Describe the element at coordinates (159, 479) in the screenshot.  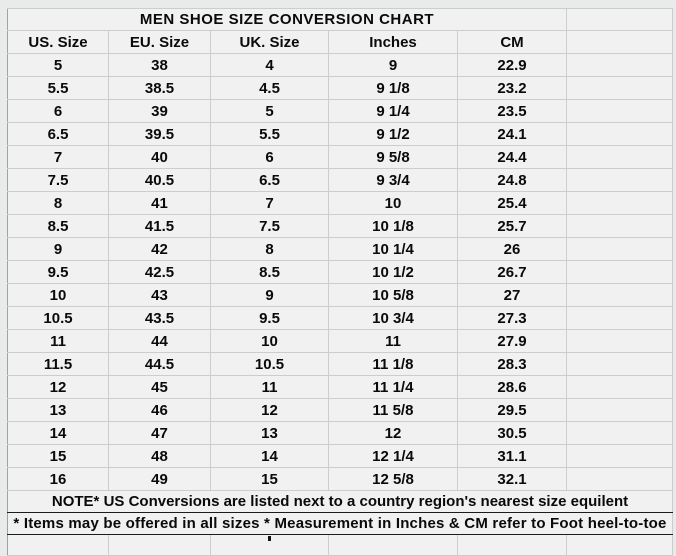
I see `table-cell: 49` at that location.